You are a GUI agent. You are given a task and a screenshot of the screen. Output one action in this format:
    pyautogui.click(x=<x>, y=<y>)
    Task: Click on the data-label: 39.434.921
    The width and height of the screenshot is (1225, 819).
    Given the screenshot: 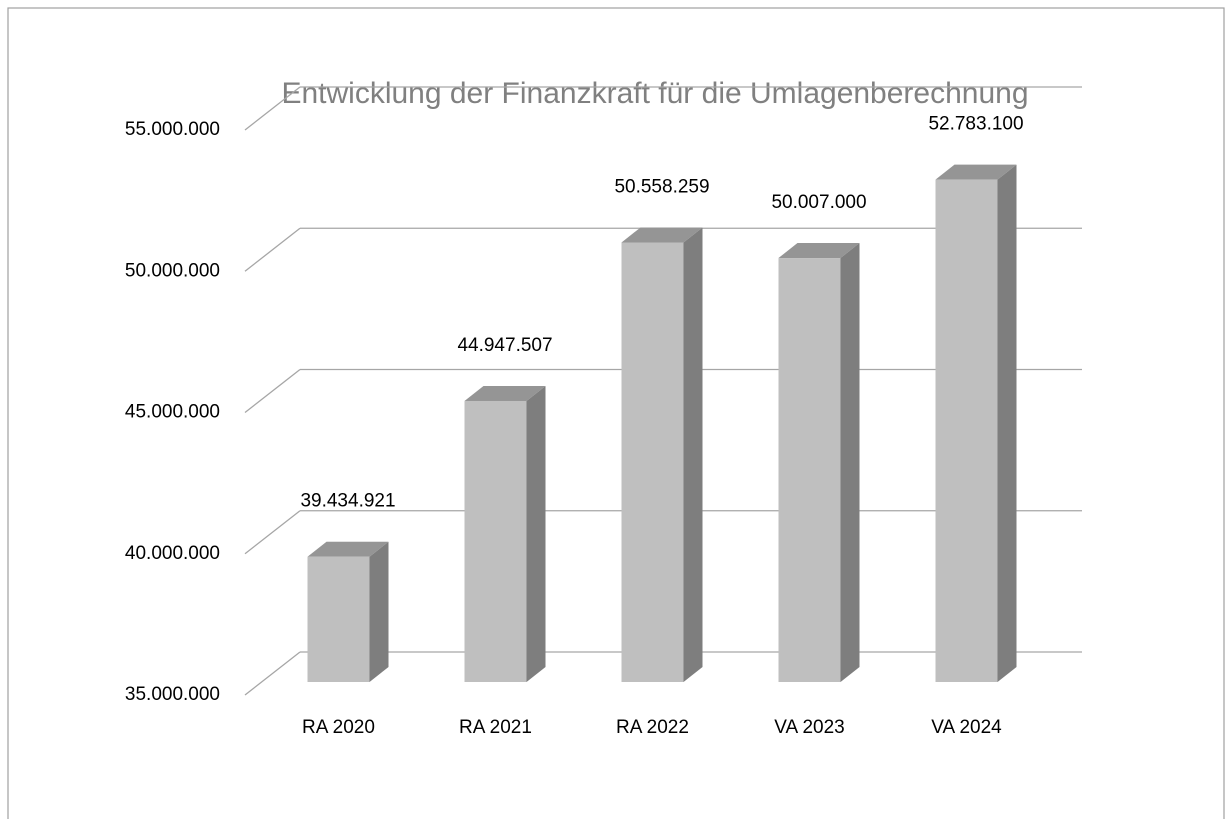 What is the action you would take?
    pyautogui.click(x=347, y=501)
    